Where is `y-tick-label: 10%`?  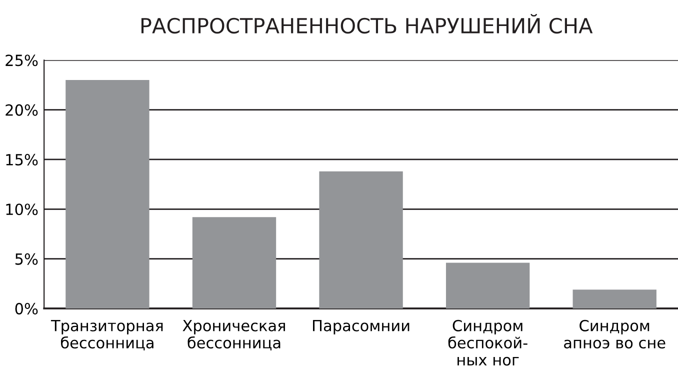
y-tick-label: 10% is located at coordinates (22, 210).